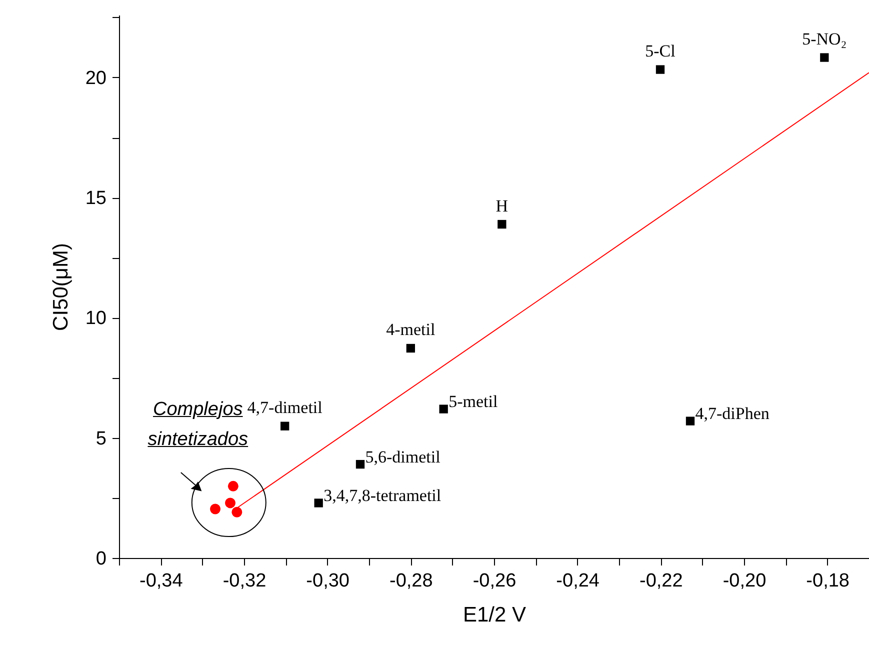 The width and height of the screenshot is (869, 651). Describe the element at coordinates (383, 495) in the screenshot. I see `annotation: 3,4,7,8-tetrametil` at that location.